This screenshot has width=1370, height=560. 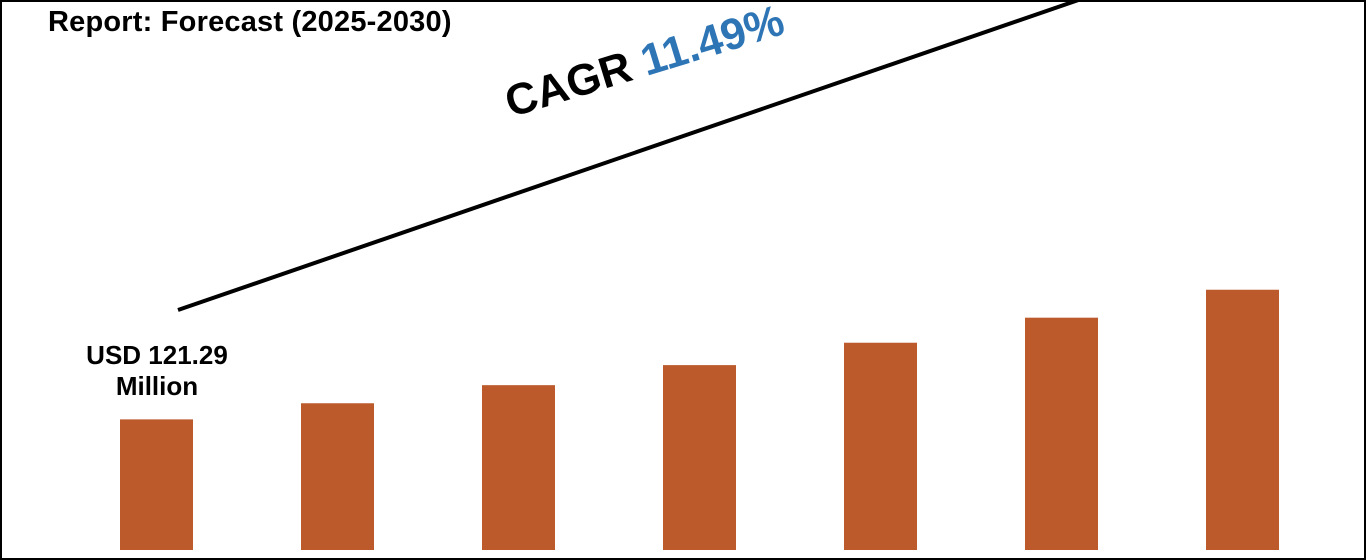 What do you see at coordinates (1242, 419) in the screenshot?
I see `bar-2031` at bounding box center [1242, 419].